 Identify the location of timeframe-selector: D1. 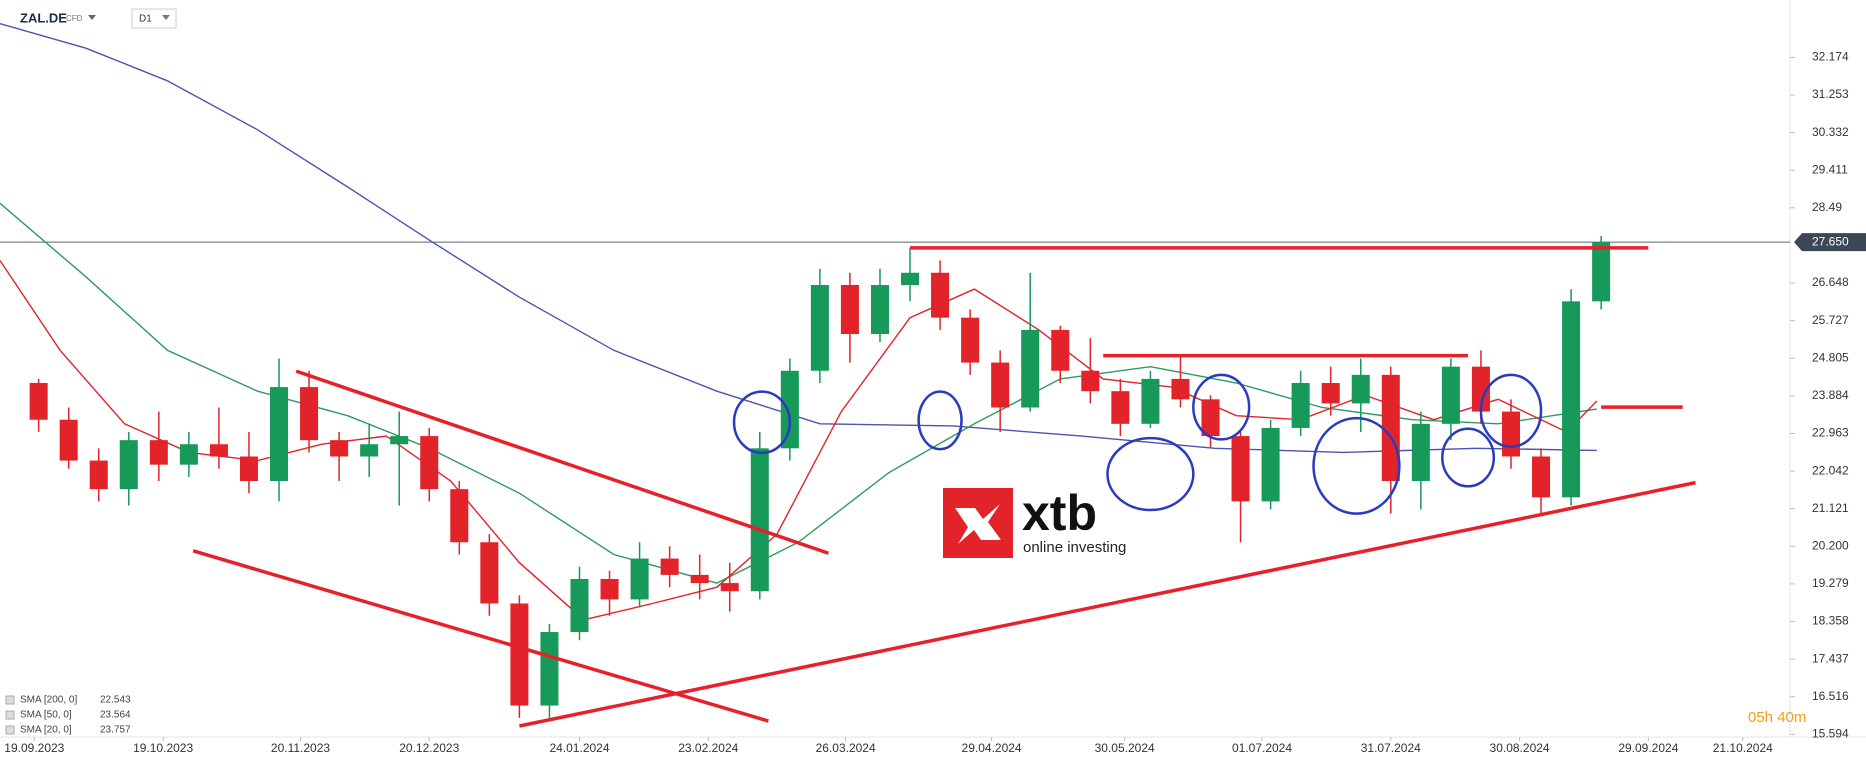
(154, 18).